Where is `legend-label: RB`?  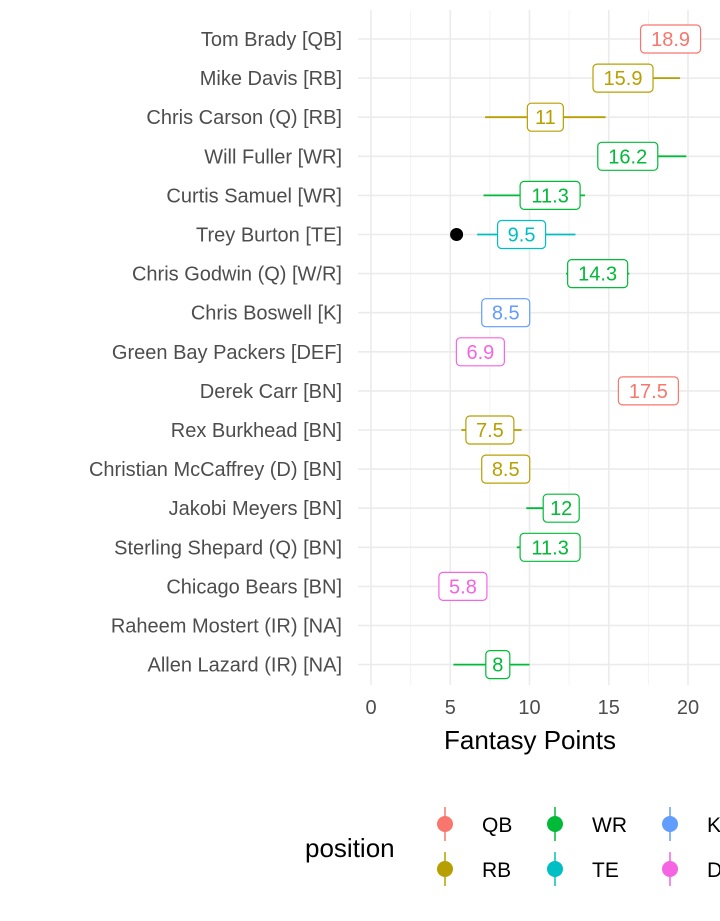
legend-label: RB is located at coordinates (496, 870).